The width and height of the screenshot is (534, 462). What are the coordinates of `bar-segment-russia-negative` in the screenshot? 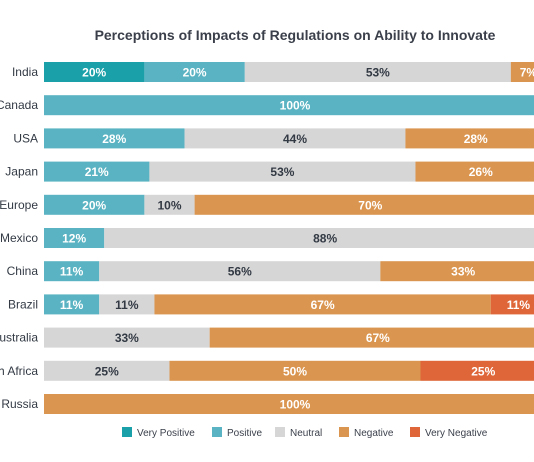 It's located at (289, 404).